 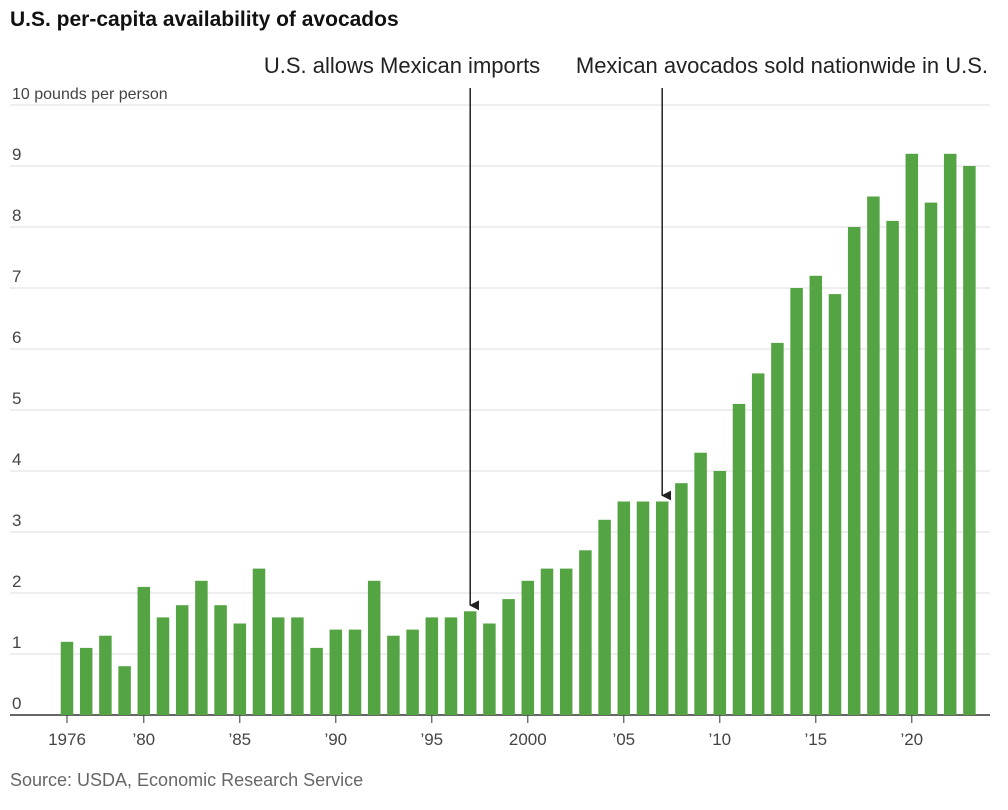 I want to click on x-tick-label: ’95, so click(x=431, y=739).